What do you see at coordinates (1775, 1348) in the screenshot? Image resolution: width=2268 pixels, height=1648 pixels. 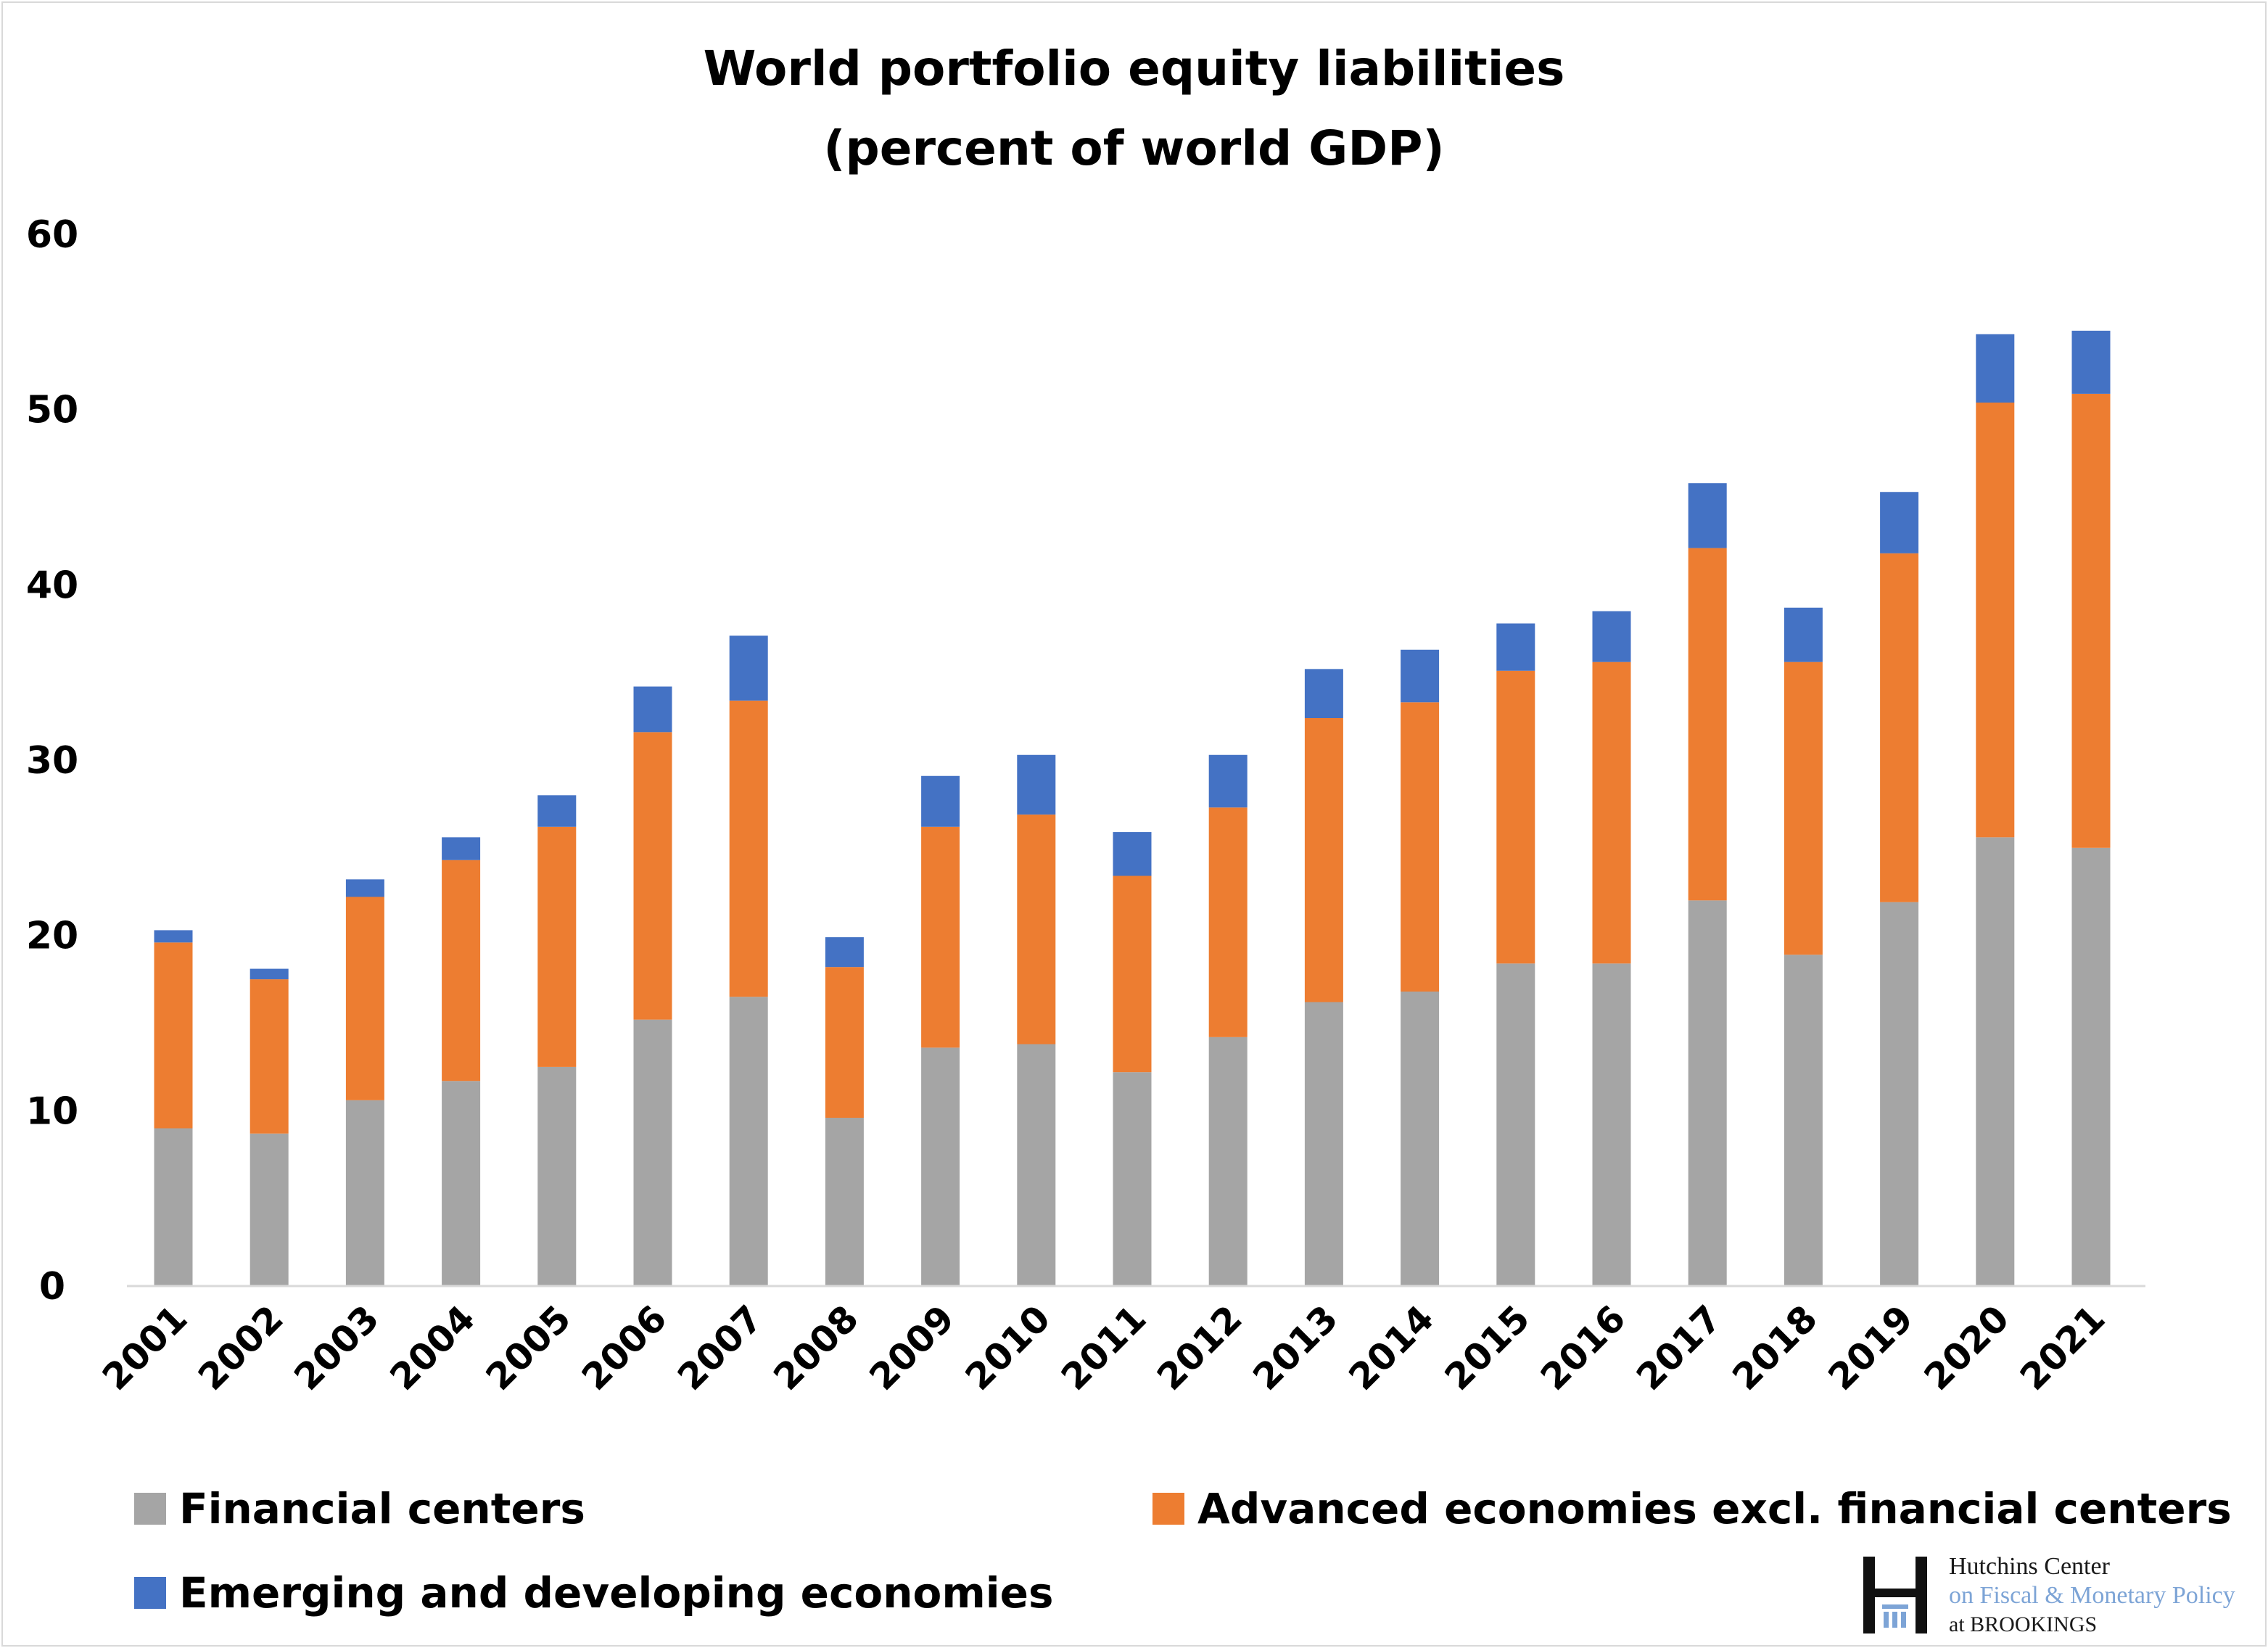 I see `x-tick-label: 2018` at bounding box center [1775, 1348].